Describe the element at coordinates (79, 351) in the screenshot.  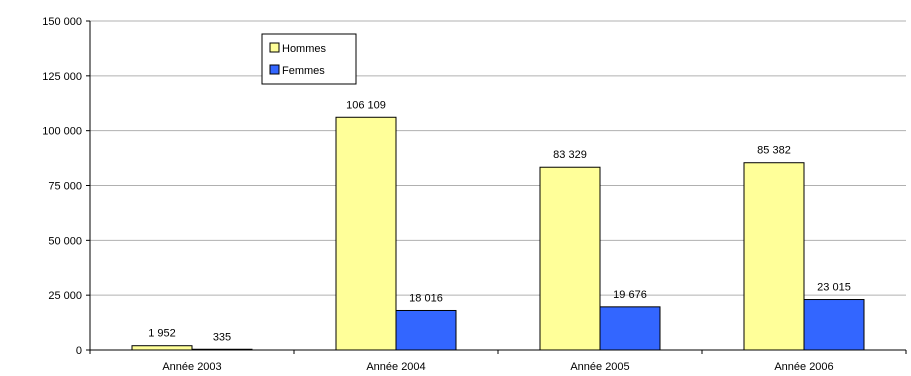
I see `y-tick-label: 0` at that location.